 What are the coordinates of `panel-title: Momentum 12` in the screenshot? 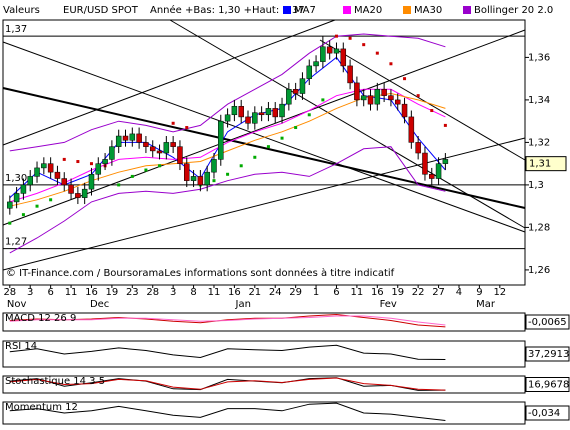 It's located at (41, 407).